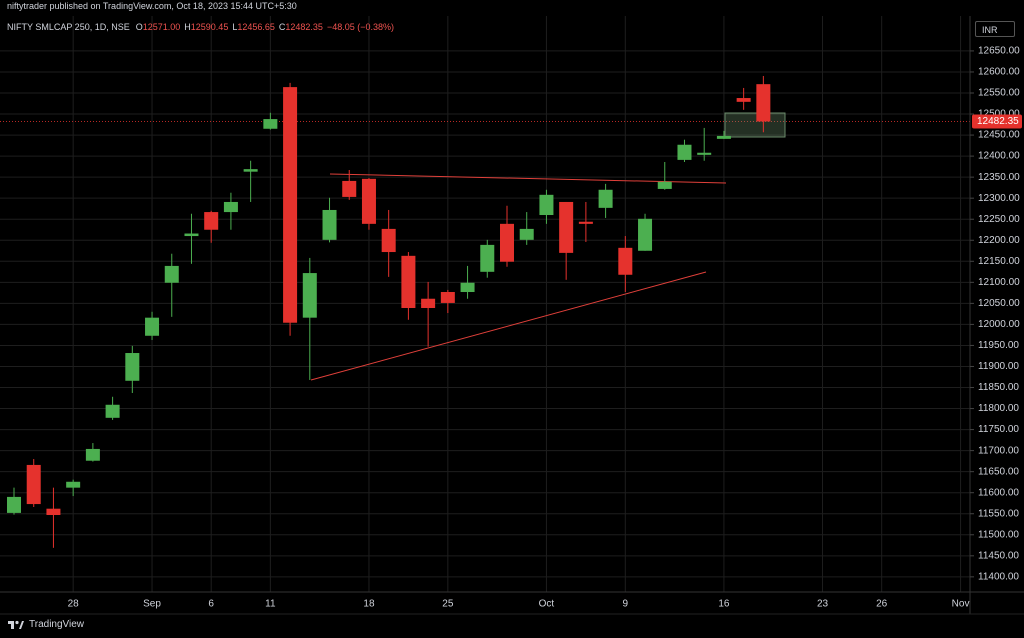 The image size is (1024, 638). I want to click on x-tick-label: 16, so click(724, 604).